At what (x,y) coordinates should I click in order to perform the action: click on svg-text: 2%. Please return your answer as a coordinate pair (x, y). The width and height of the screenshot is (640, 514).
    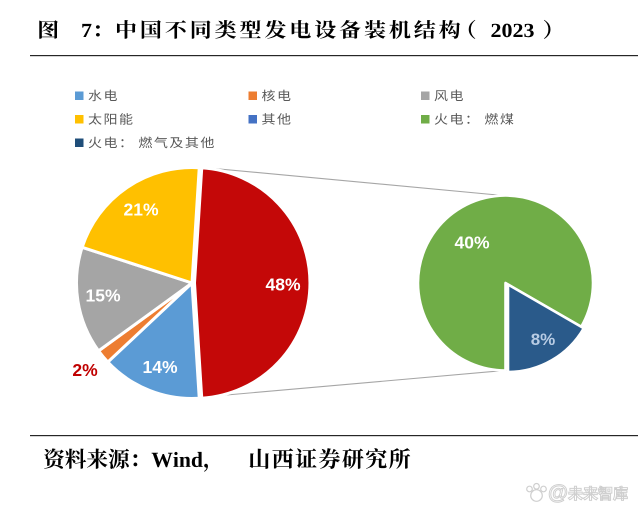
    Looking at the image, I should click on (85, 370).